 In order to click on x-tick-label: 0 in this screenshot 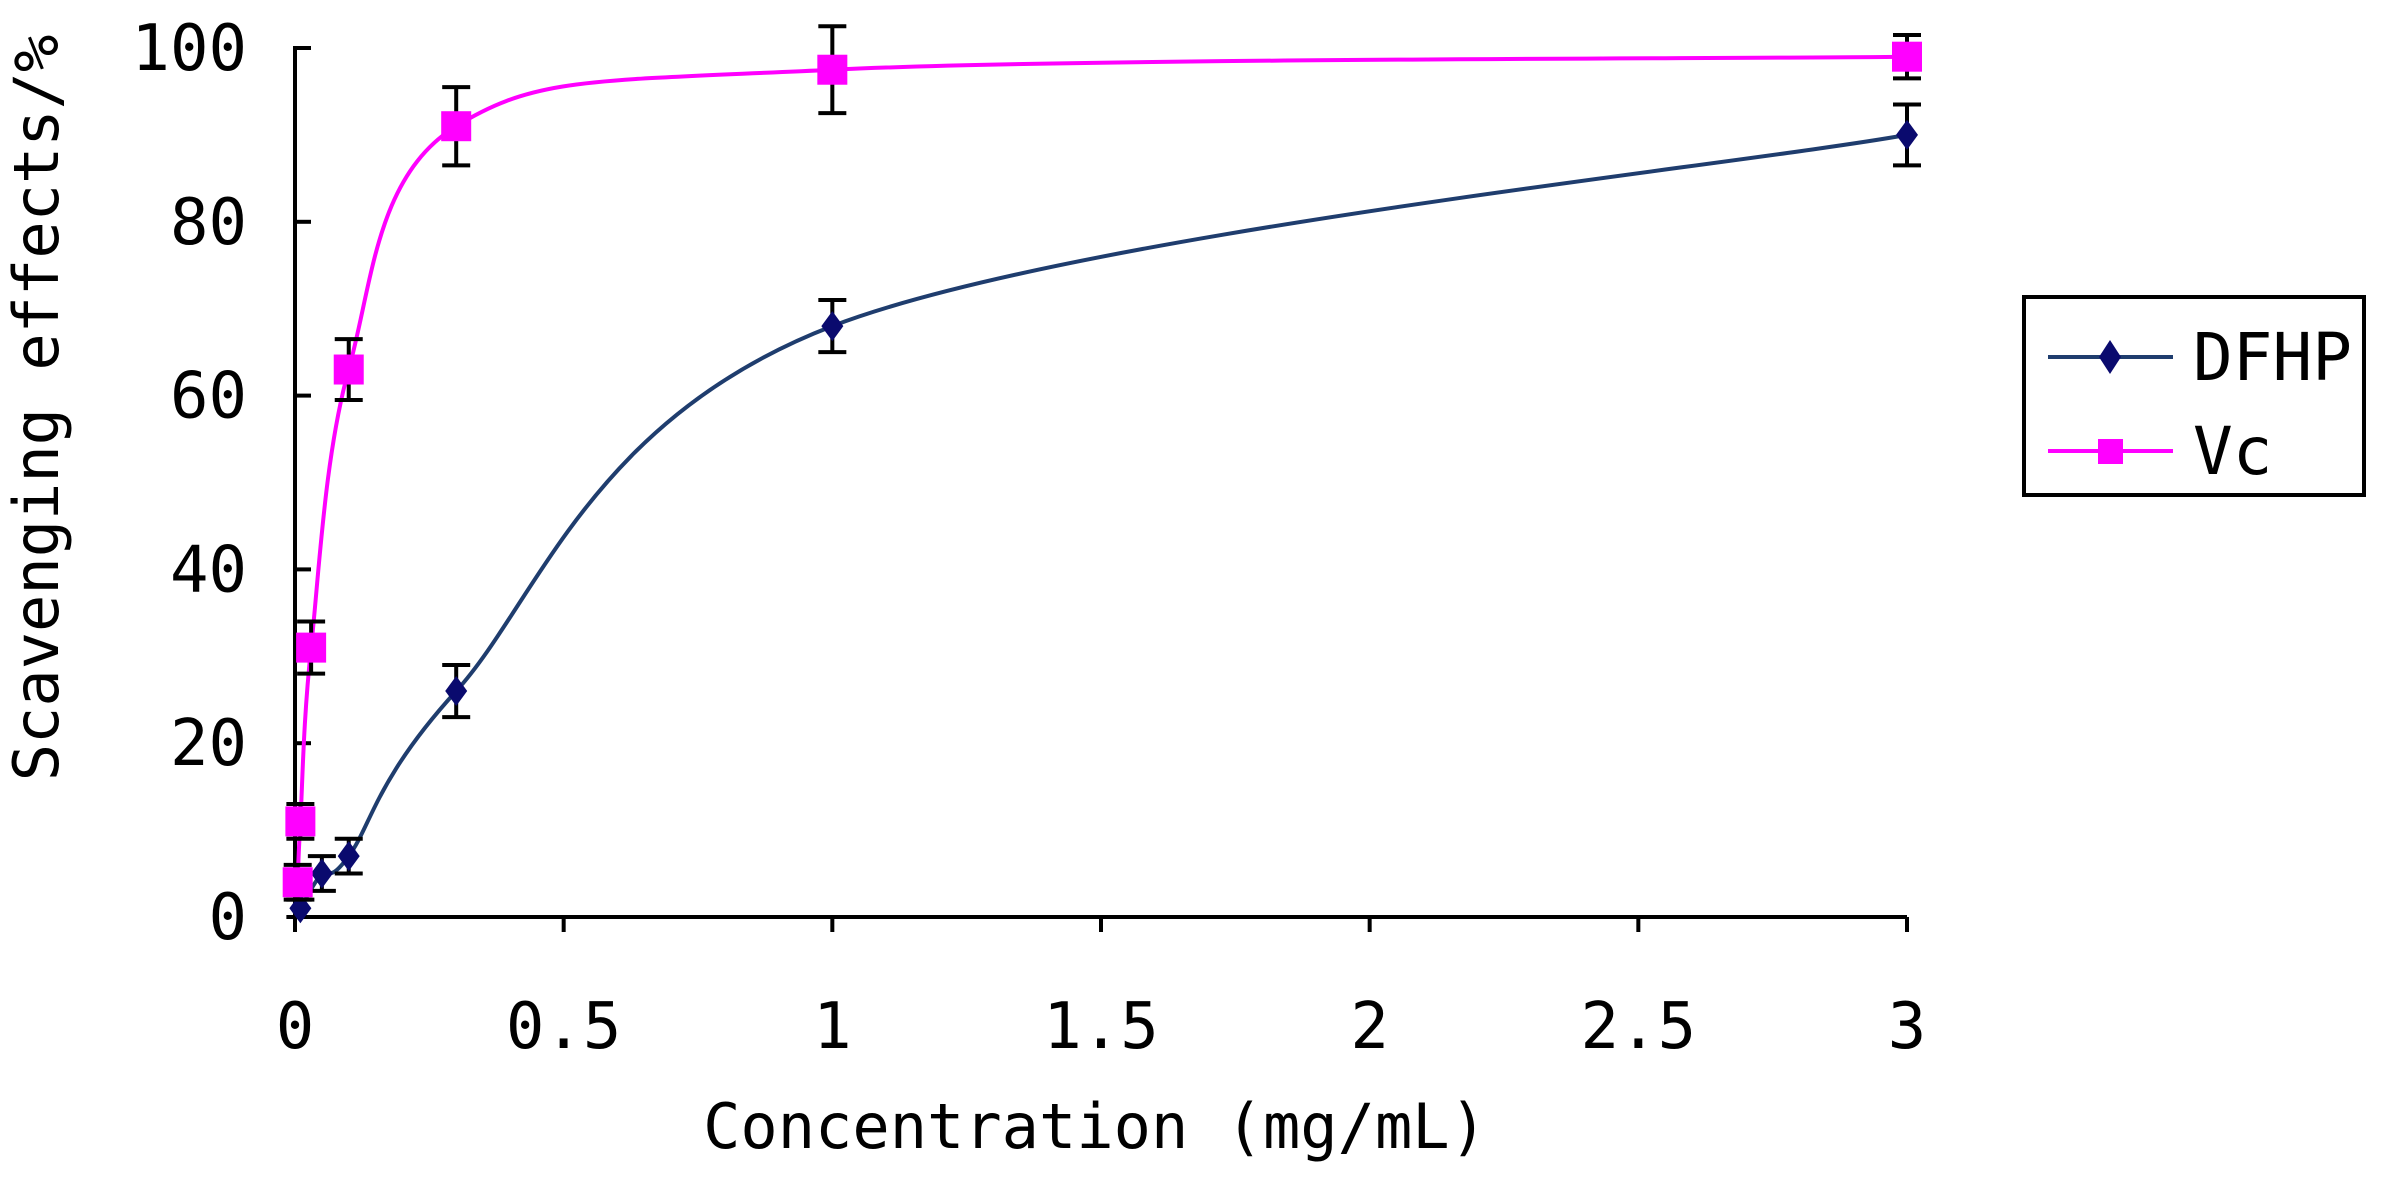, I will do `click(295, 1027)`.